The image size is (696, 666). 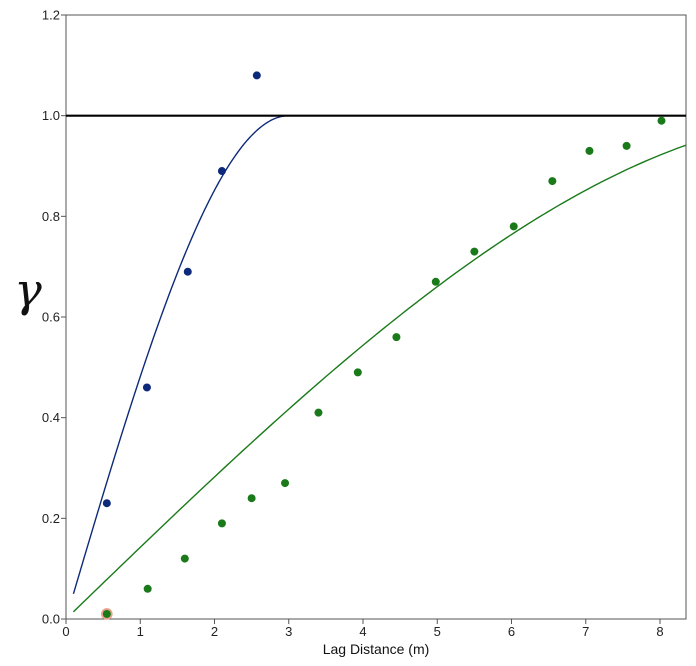 I want to click on y-tick-label: 1.2, so click(x=51, y=15).